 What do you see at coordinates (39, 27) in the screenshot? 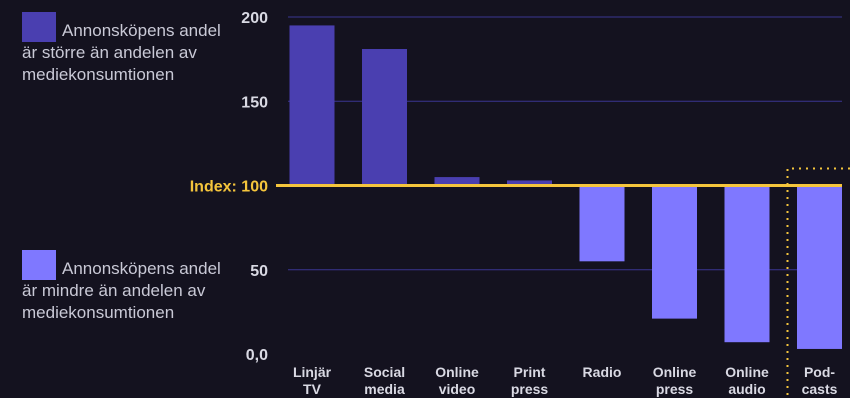
I see `legend-swatch-above` at bounding box center [39, 27].